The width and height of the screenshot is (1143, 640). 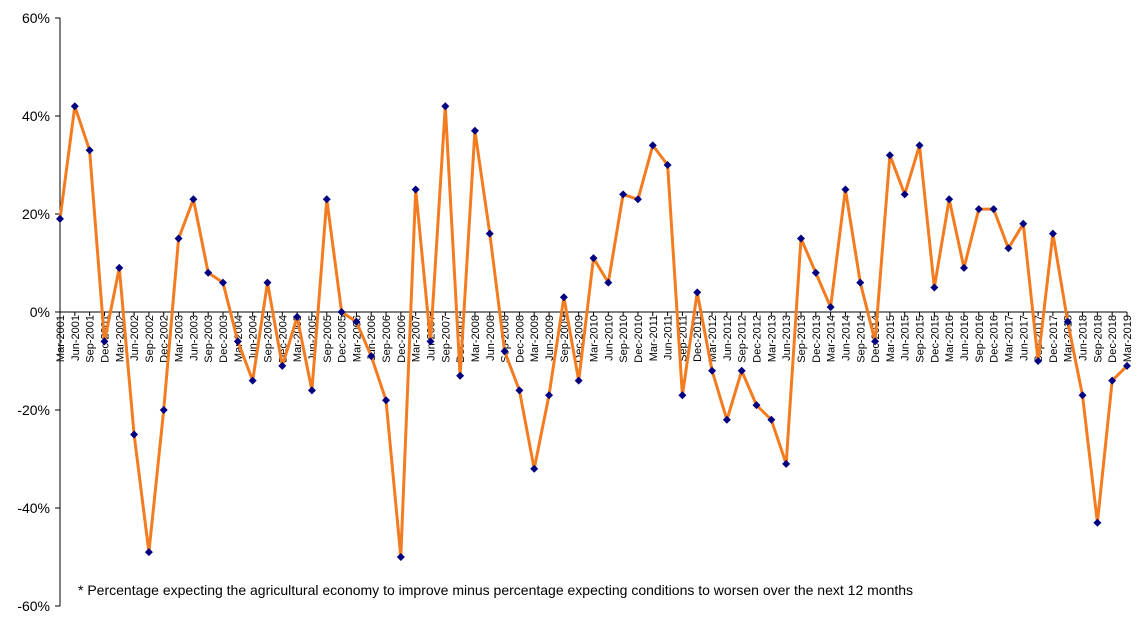 What do you see at coordinates (965, 338) in the screenshot?
I see `x-tick-label: Jun-2016` at bounding box center [965, 338].